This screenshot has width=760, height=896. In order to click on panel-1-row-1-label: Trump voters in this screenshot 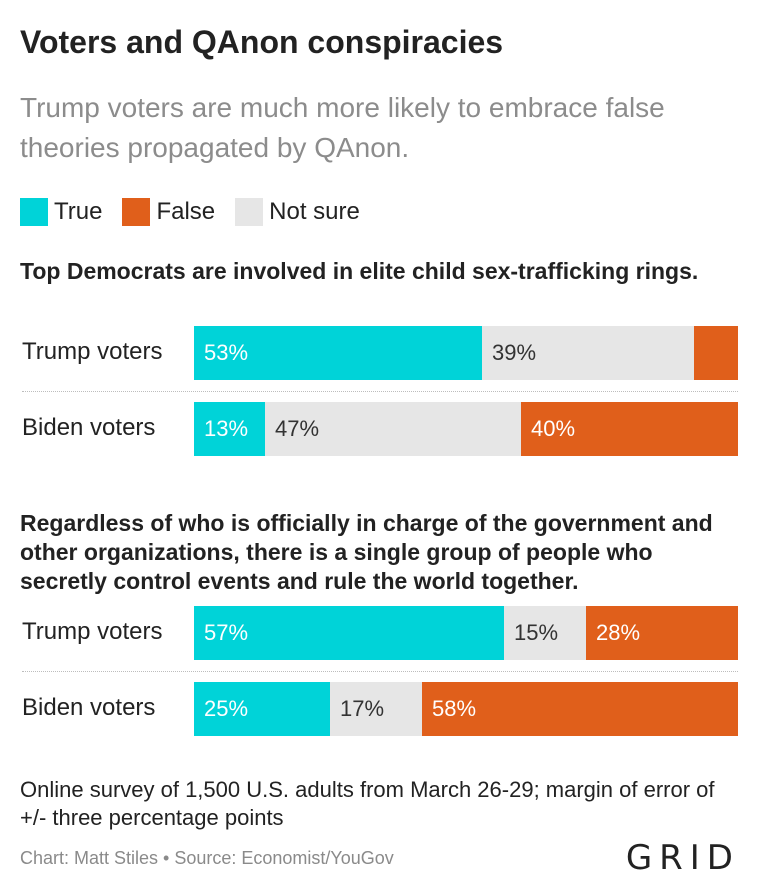, I will do `click(92, 351)`.